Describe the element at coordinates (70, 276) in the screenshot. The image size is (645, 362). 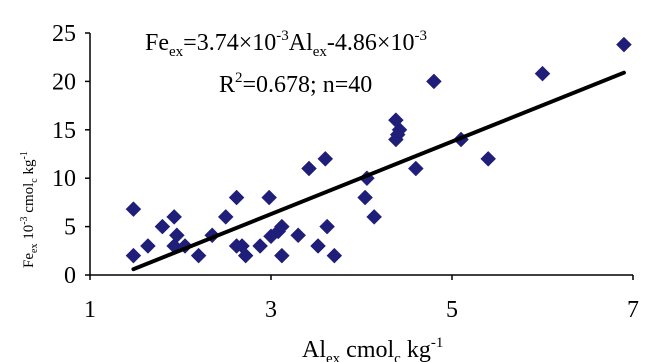
I see `y-tick-label: 0` at that location.